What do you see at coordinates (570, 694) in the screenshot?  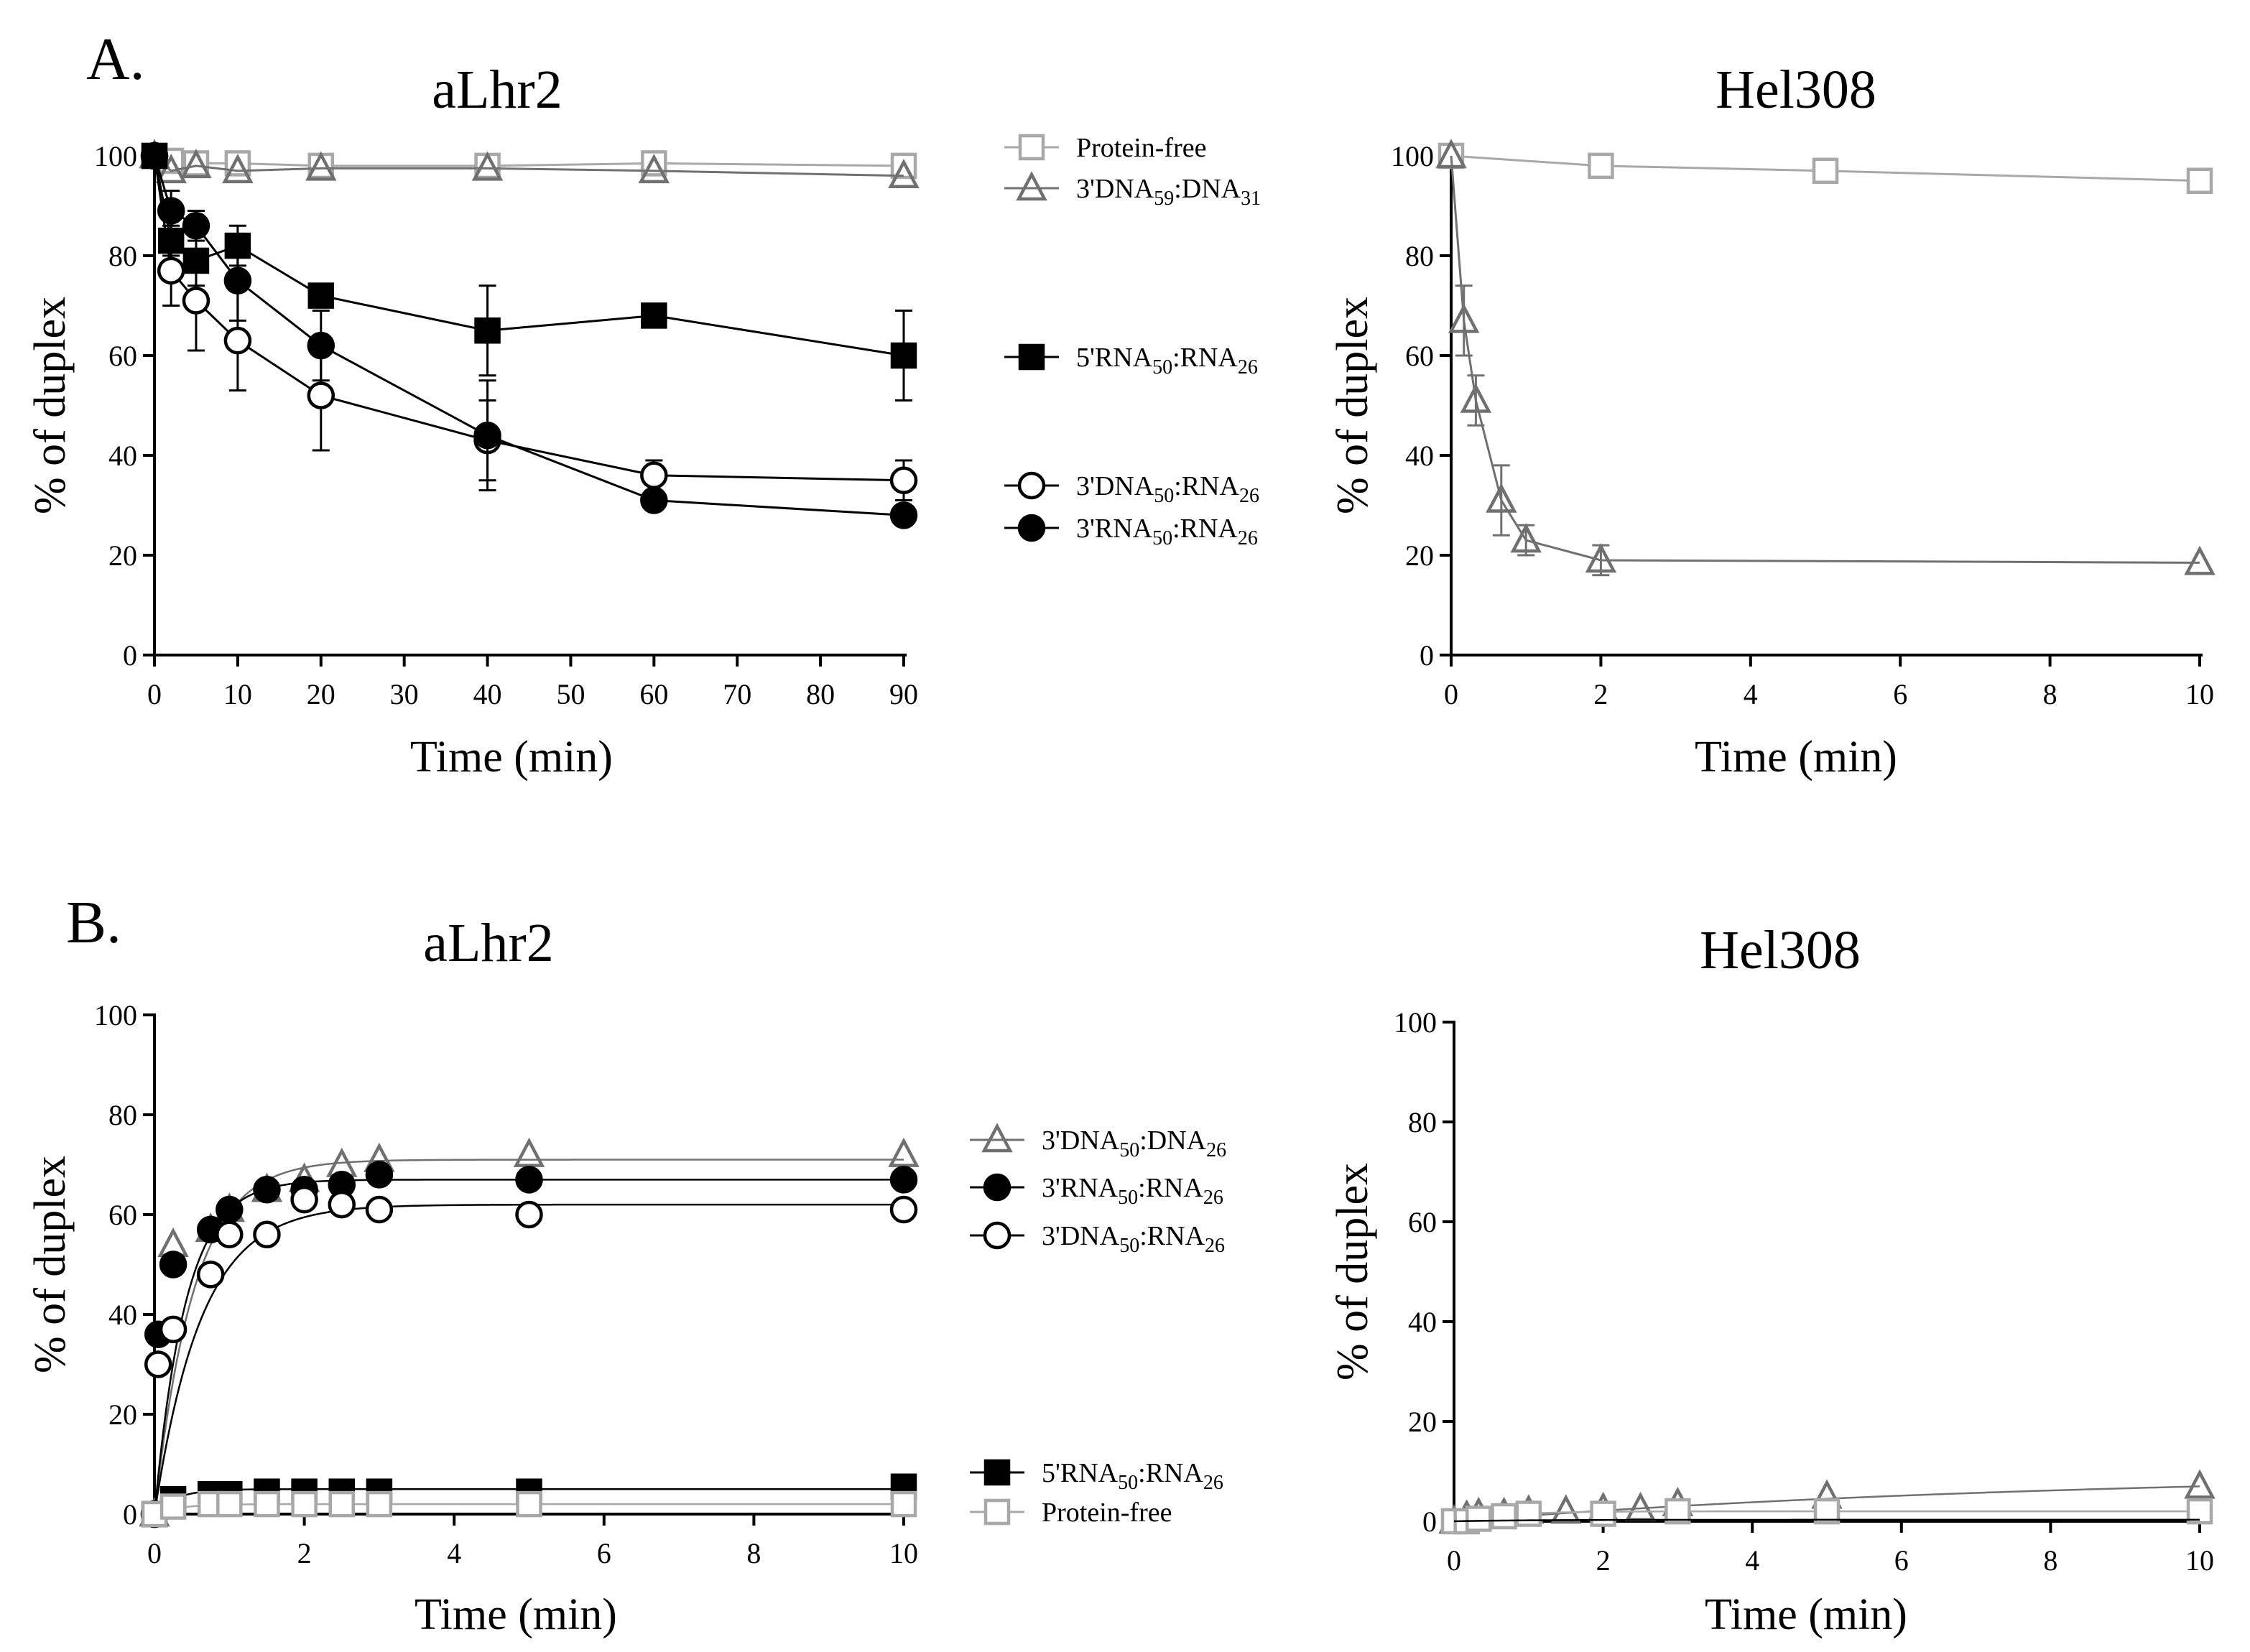 I see `x-tick-label: 50` at bounding box center [570, 694].